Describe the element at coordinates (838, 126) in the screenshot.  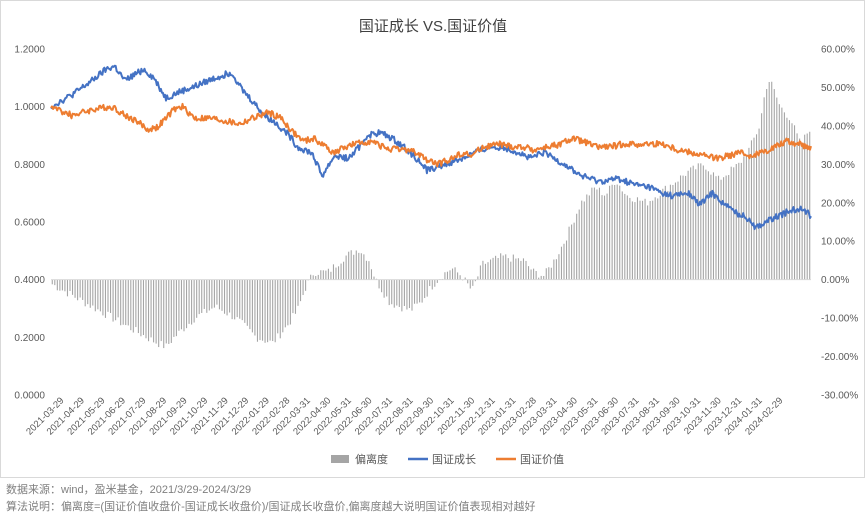
I see `right-tick-label: 40.00%` at that location.